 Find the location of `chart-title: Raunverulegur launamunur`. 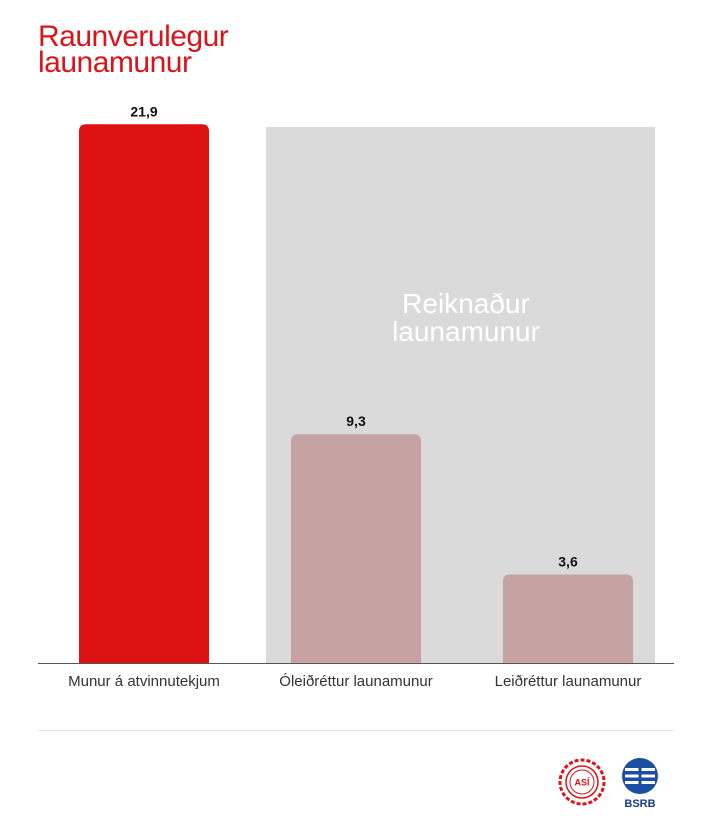

chart-title: Raunverulegur launamunur is located at coordinates (168, 49).